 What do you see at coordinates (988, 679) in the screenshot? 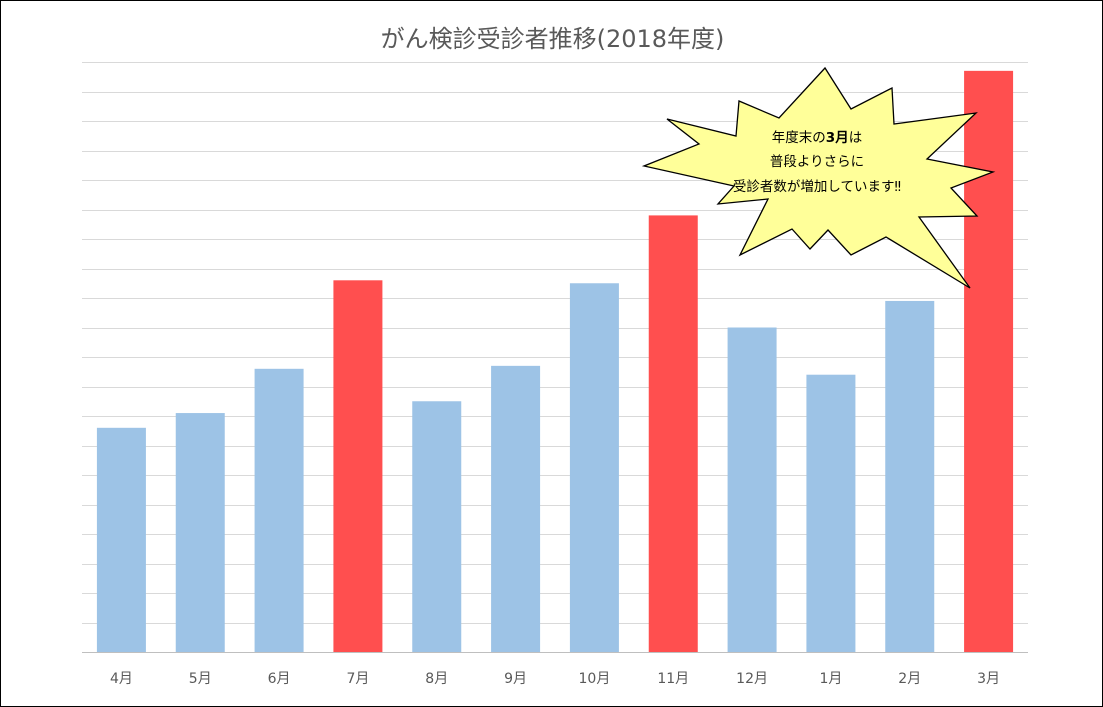
I see `x-tick-label: 3月` at bounding box center [988, 679].